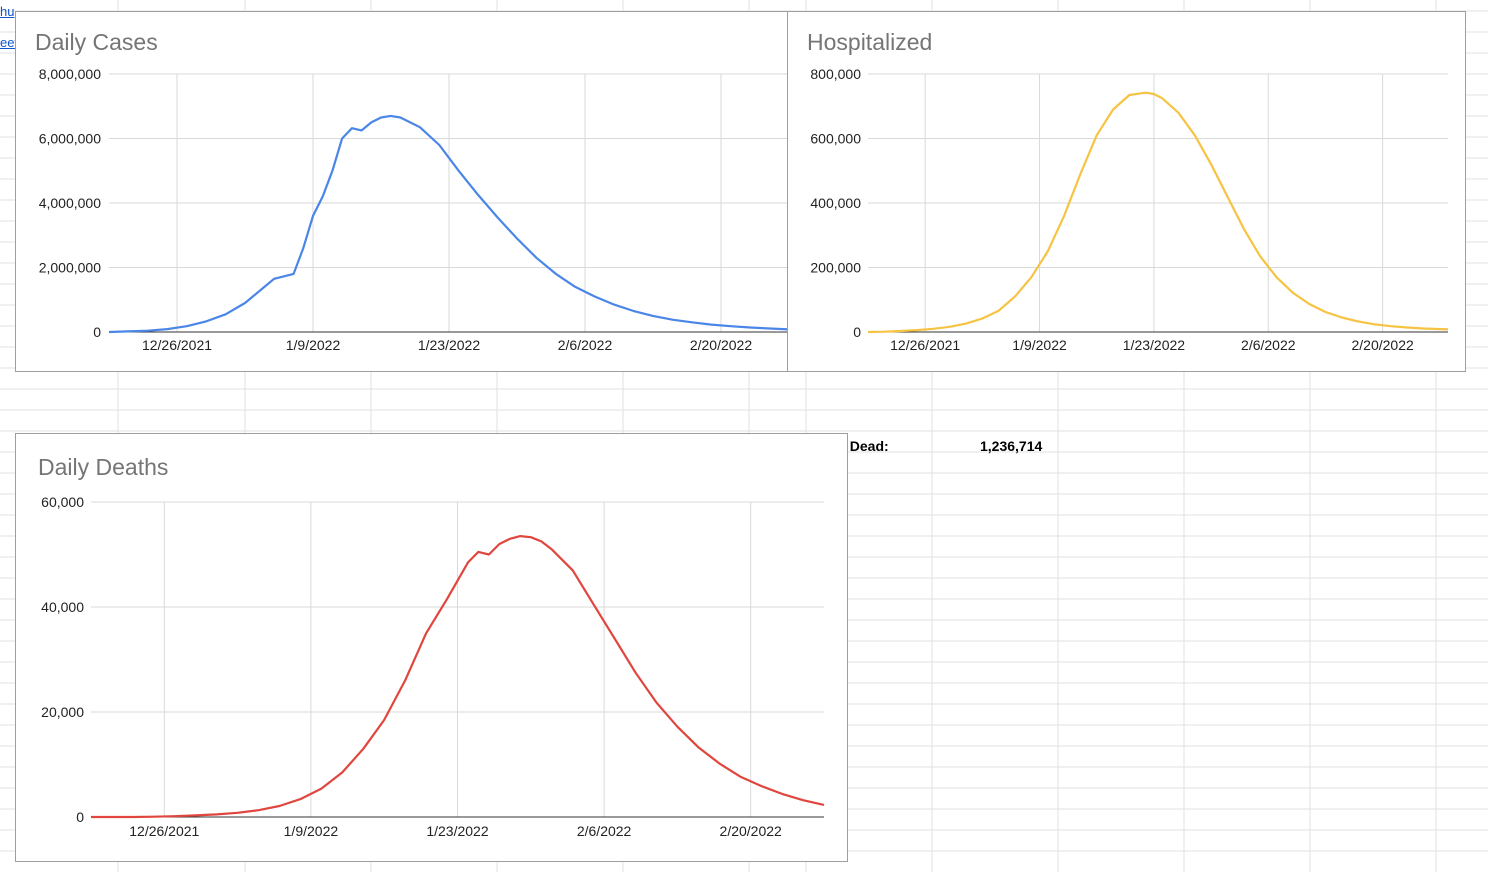 The image size is (1488, 872). What do you see at coordinates (70, 268) in the screenshot?
I see `y-tick-label: 2,000,000` at bounding box center [70, 268].